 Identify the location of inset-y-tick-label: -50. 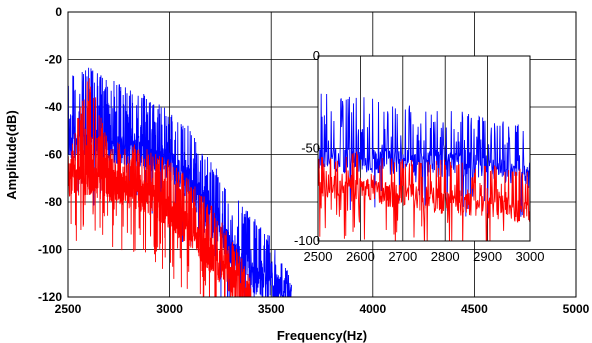
(310, 148).